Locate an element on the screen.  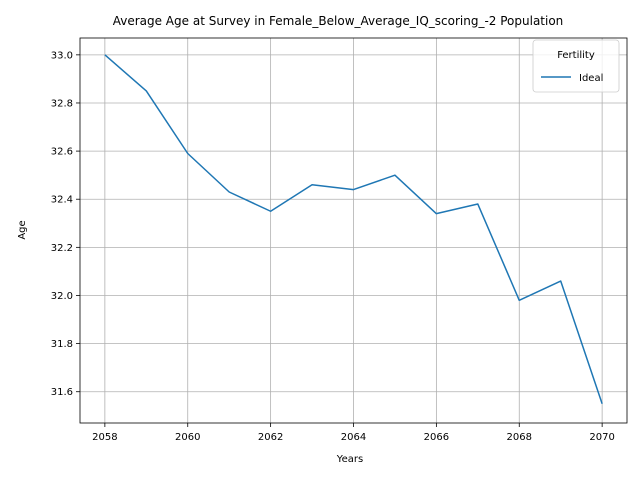
y-tick-label: 32.8 is located at coordinates (62, 103).